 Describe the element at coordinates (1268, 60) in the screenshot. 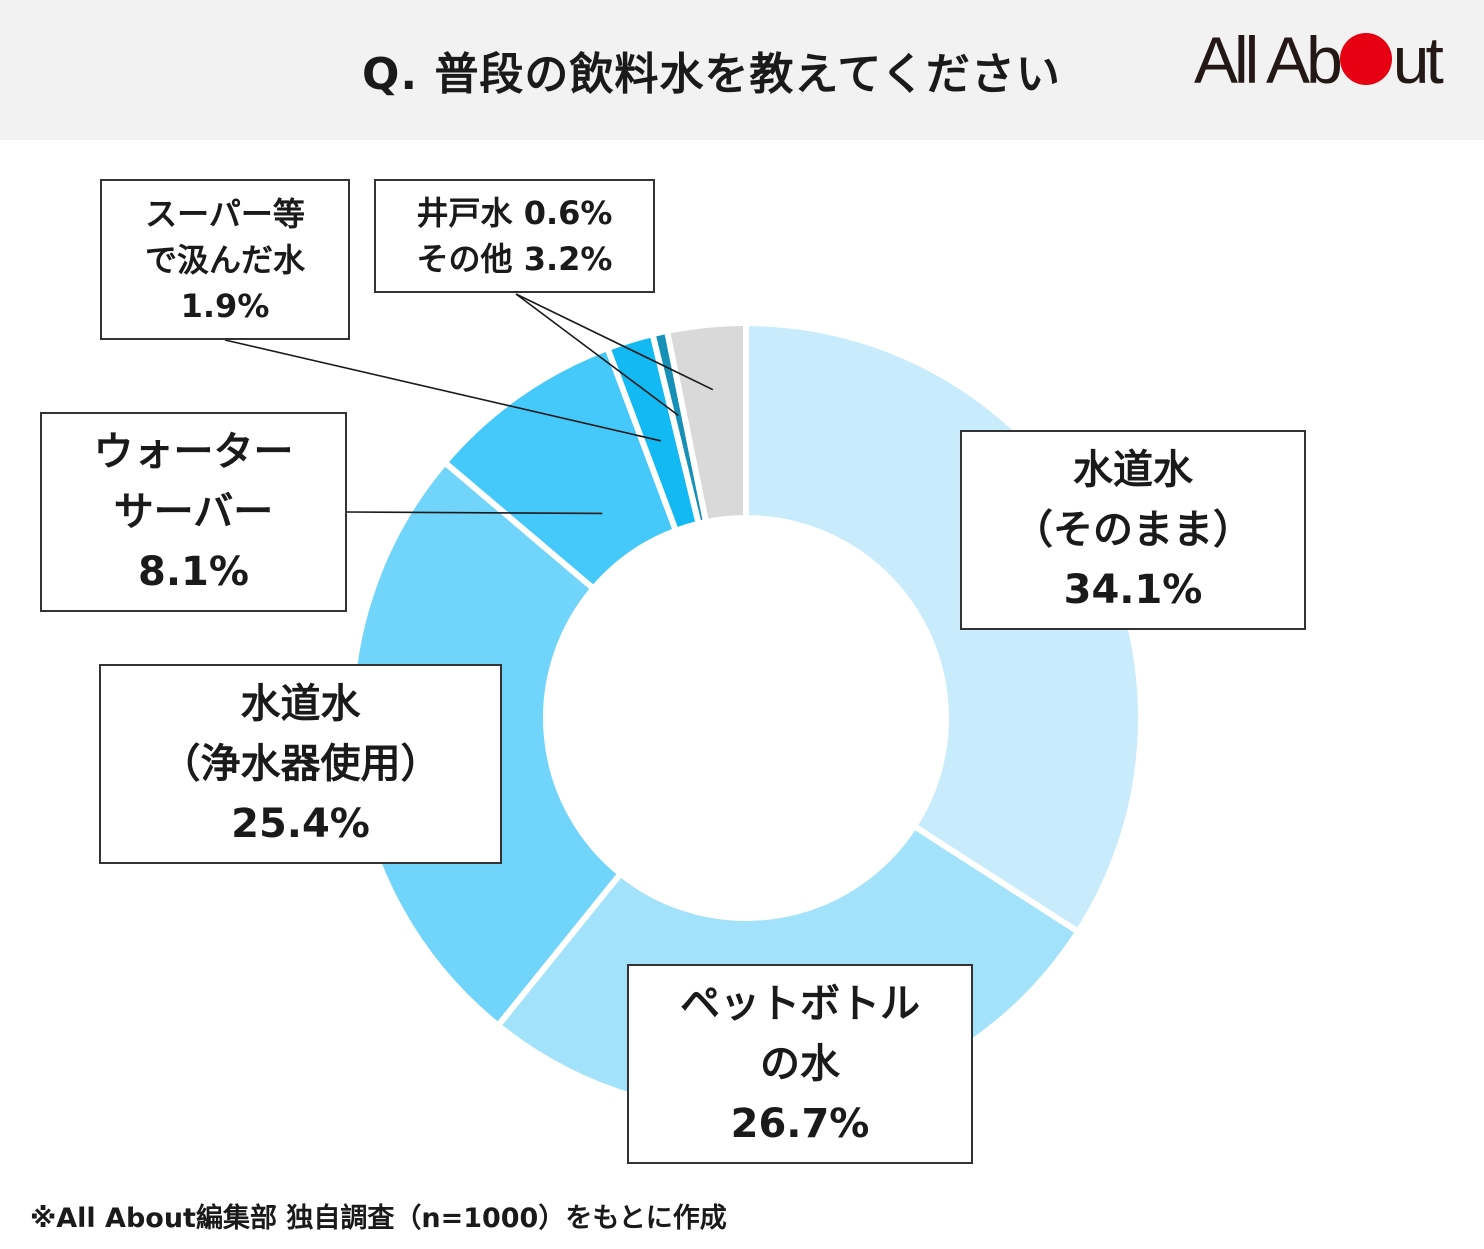

I see `logo-text-1: All Ab` at that location.